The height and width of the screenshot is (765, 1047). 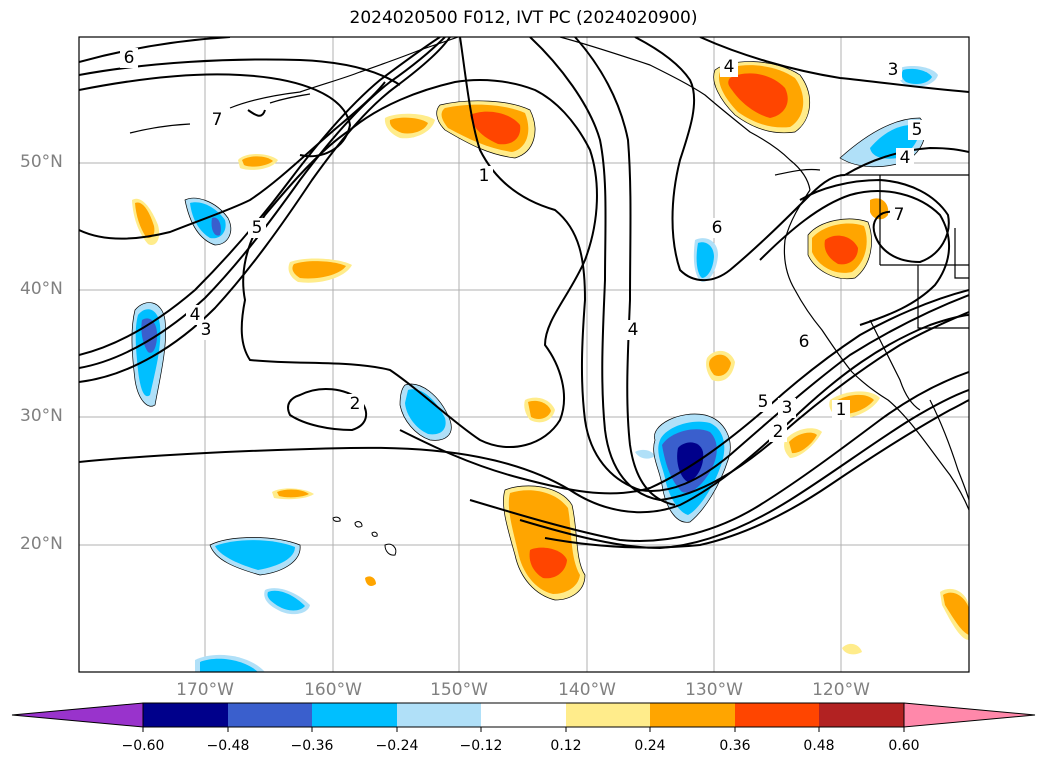 What do you see at coordinates (714, 690) in the screenshot?
I see `lon-label: 130°W` at bounding box center [714, 690].